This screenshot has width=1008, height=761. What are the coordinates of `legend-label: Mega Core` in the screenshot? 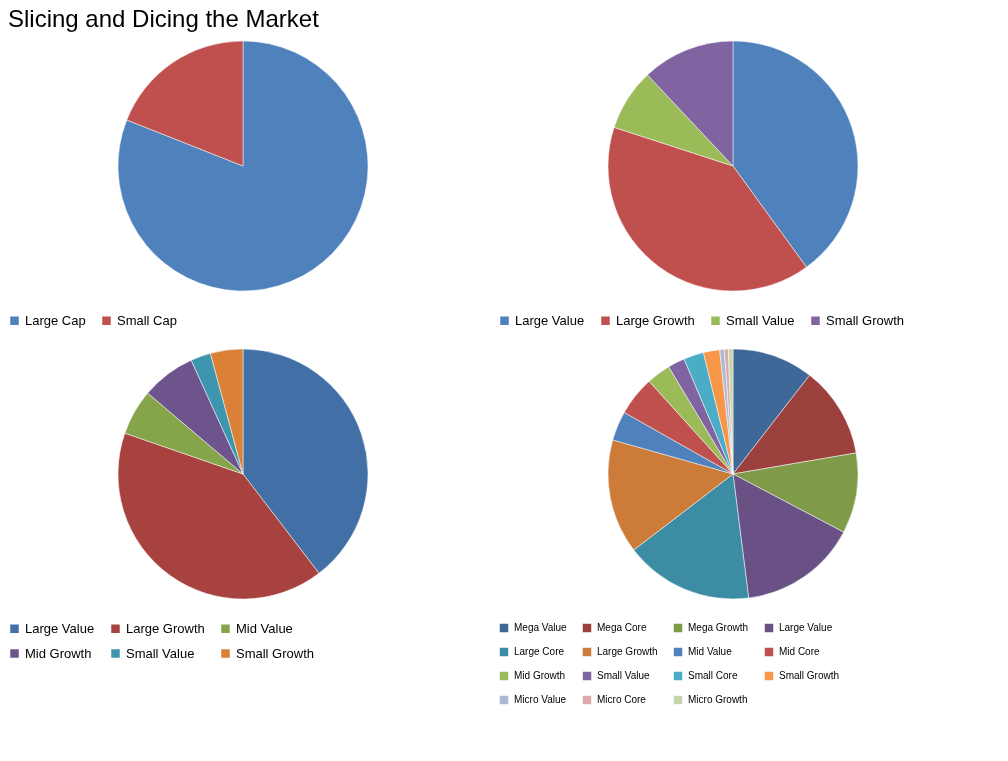 It's located at (622, 627).